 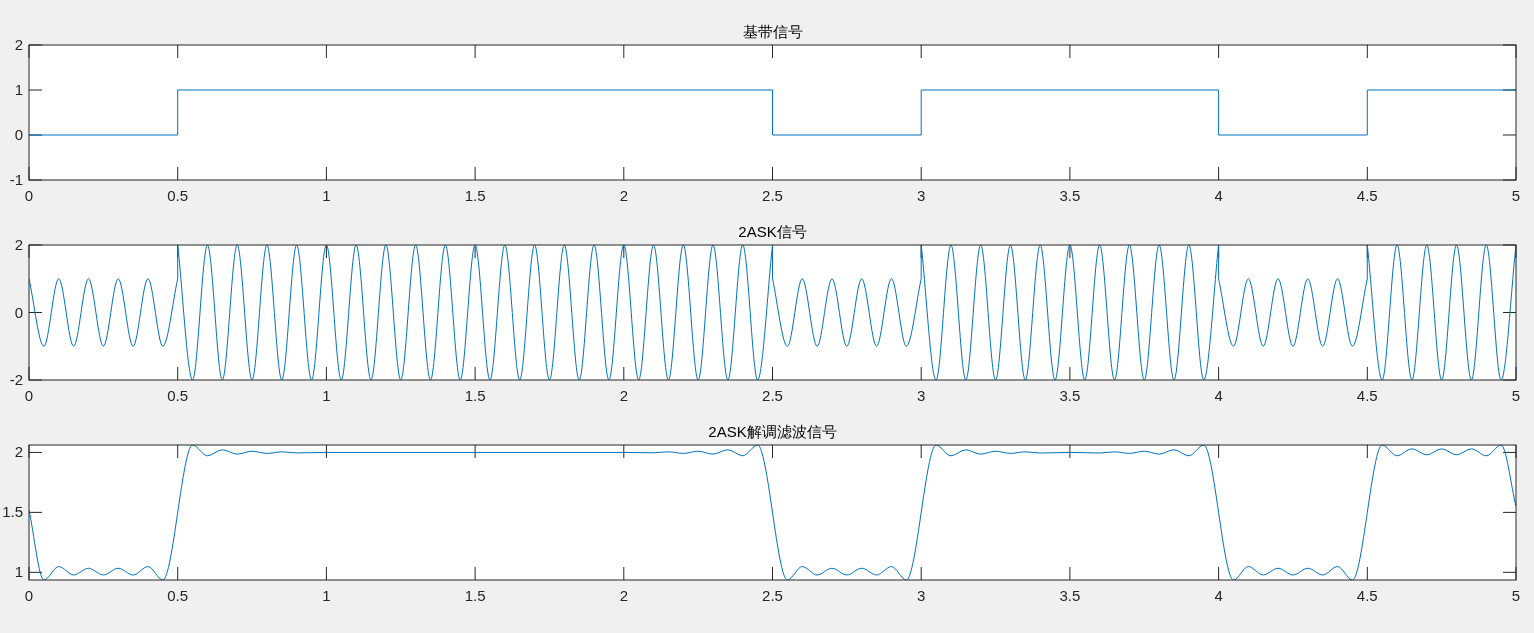 What do you see at coordinates (772, 231) in the screenshot?
I see `chart-title: 2ASK信号` at bounding box center [772, 231].